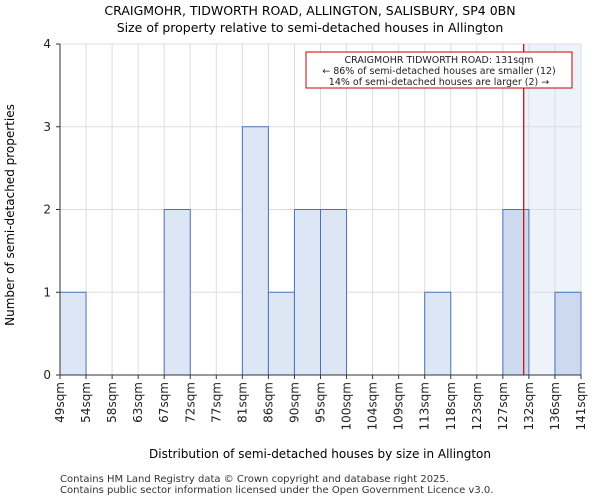 The height and width of the screenshot is (500, 600). Describe the element at coordinates (47, 375) in the screenshot. I see `y-tick-label: 0` at that location.